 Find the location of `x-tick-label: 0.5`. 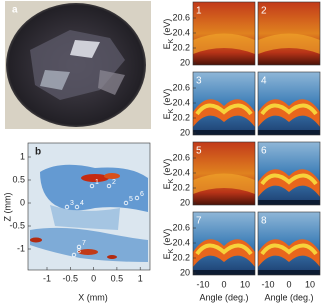

x-tick-label: 0.5 is located at coordinates (117, 278).